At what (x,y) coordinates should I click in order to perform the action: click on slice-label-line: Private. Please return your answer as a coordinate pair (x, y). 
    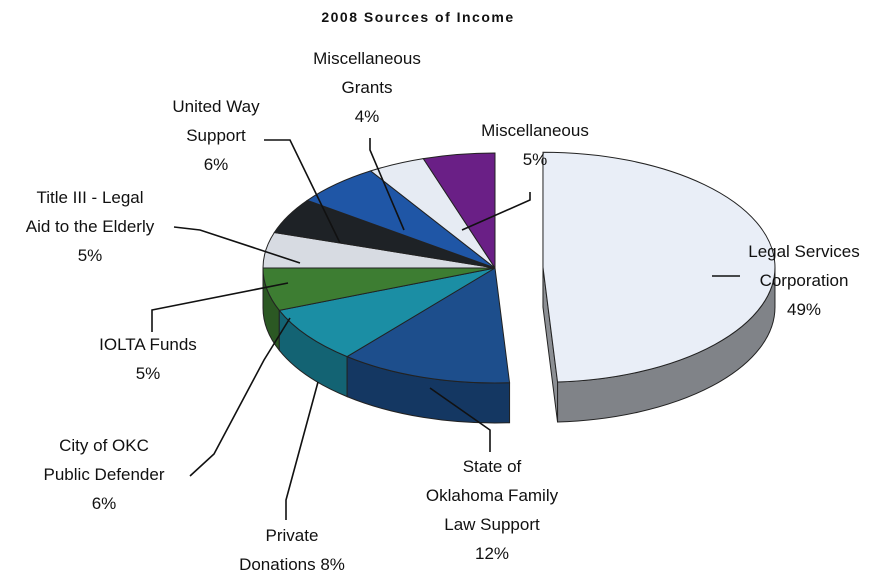
    Looking at the image, I should click on (292, 535).